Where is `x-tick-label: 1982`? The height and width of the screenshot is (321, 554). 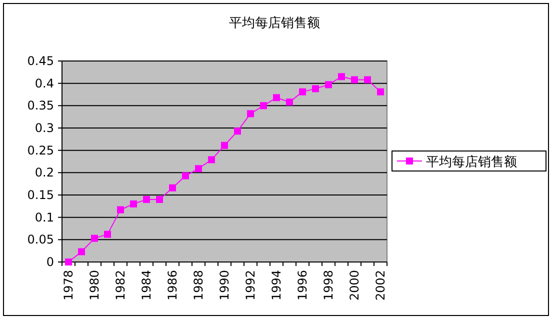 x-tick-label: 1982 is located at coordinates (121, 285).